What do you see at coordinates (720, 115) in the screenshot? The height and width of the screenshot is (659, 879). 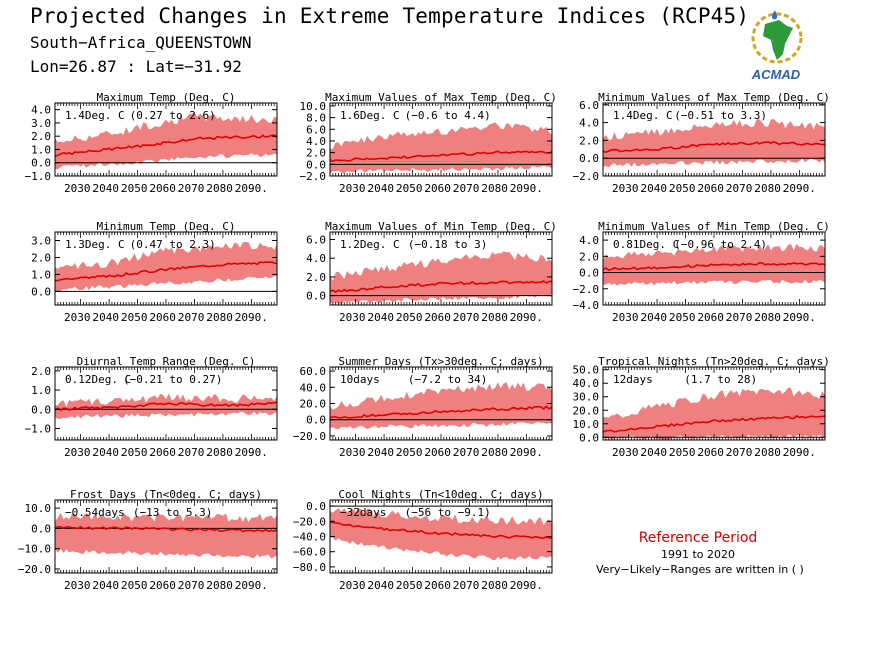 I see `likely-range-label: (−0.51 to 3.3)` at bounding box center [720, 115].